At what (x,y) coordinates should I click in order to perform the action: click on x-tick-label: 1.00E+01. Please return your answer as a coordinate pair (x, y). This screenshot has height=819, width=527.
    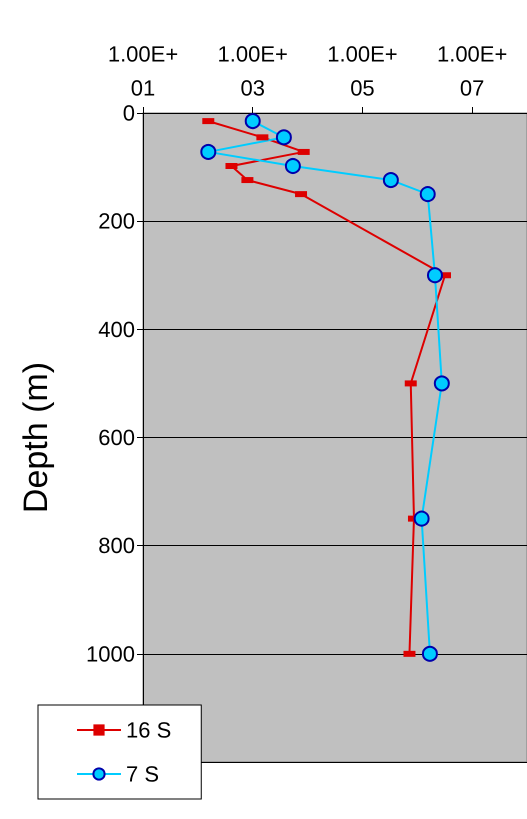
    Looking at the image, I should click on (143, 71).